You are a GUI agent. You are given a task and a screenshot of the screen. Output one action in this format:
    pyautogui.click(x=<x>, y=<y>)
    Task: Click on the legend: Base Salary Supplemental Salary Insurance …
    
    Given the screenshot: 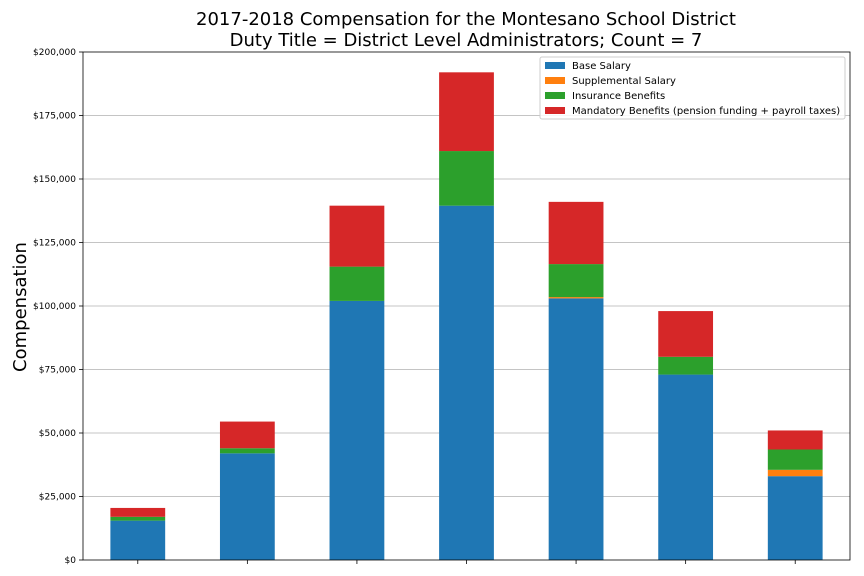 What is the action you would take?
    pyautogui.click(x=692, y=88)
    